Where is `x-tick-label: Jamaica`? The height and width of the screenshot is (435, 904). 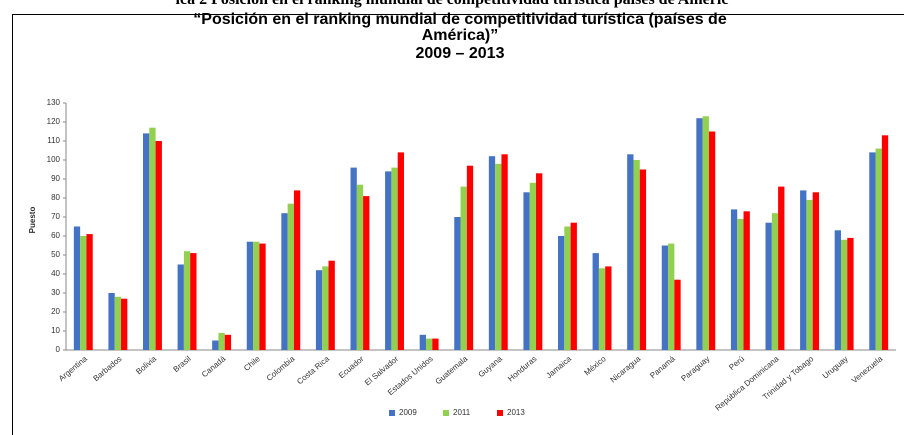 x-tick-label: Jamaica is located at coordinates (558, 367).